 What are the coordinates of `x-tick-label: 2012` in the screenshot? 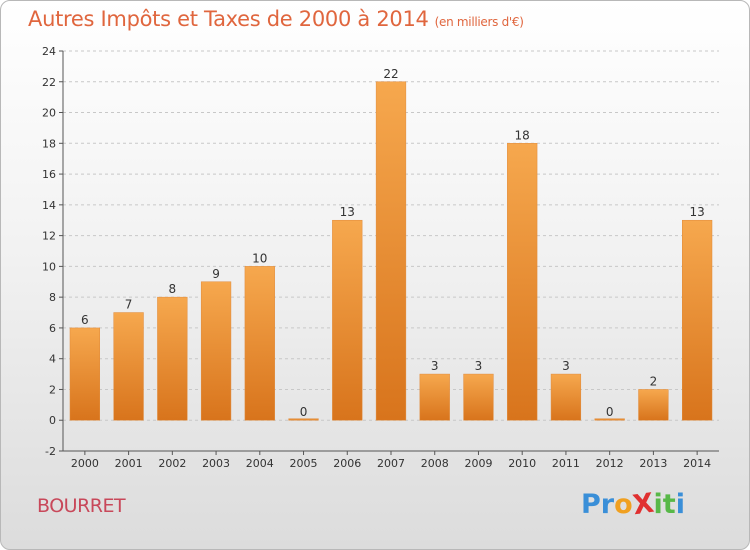 It's located at (610, 463).